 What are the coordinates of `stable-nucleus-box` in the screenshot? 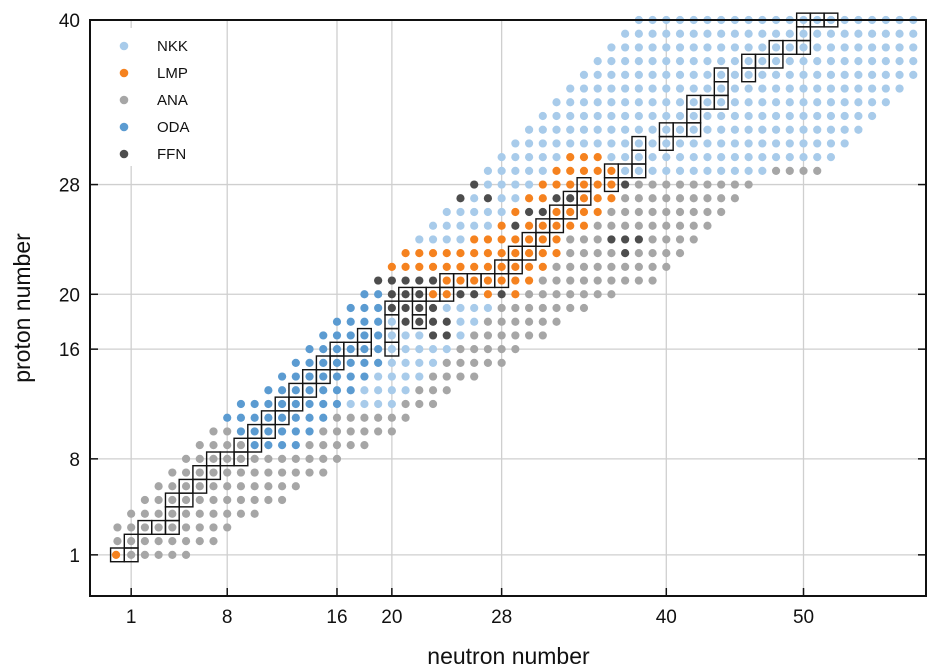 It's located at (131, 541).